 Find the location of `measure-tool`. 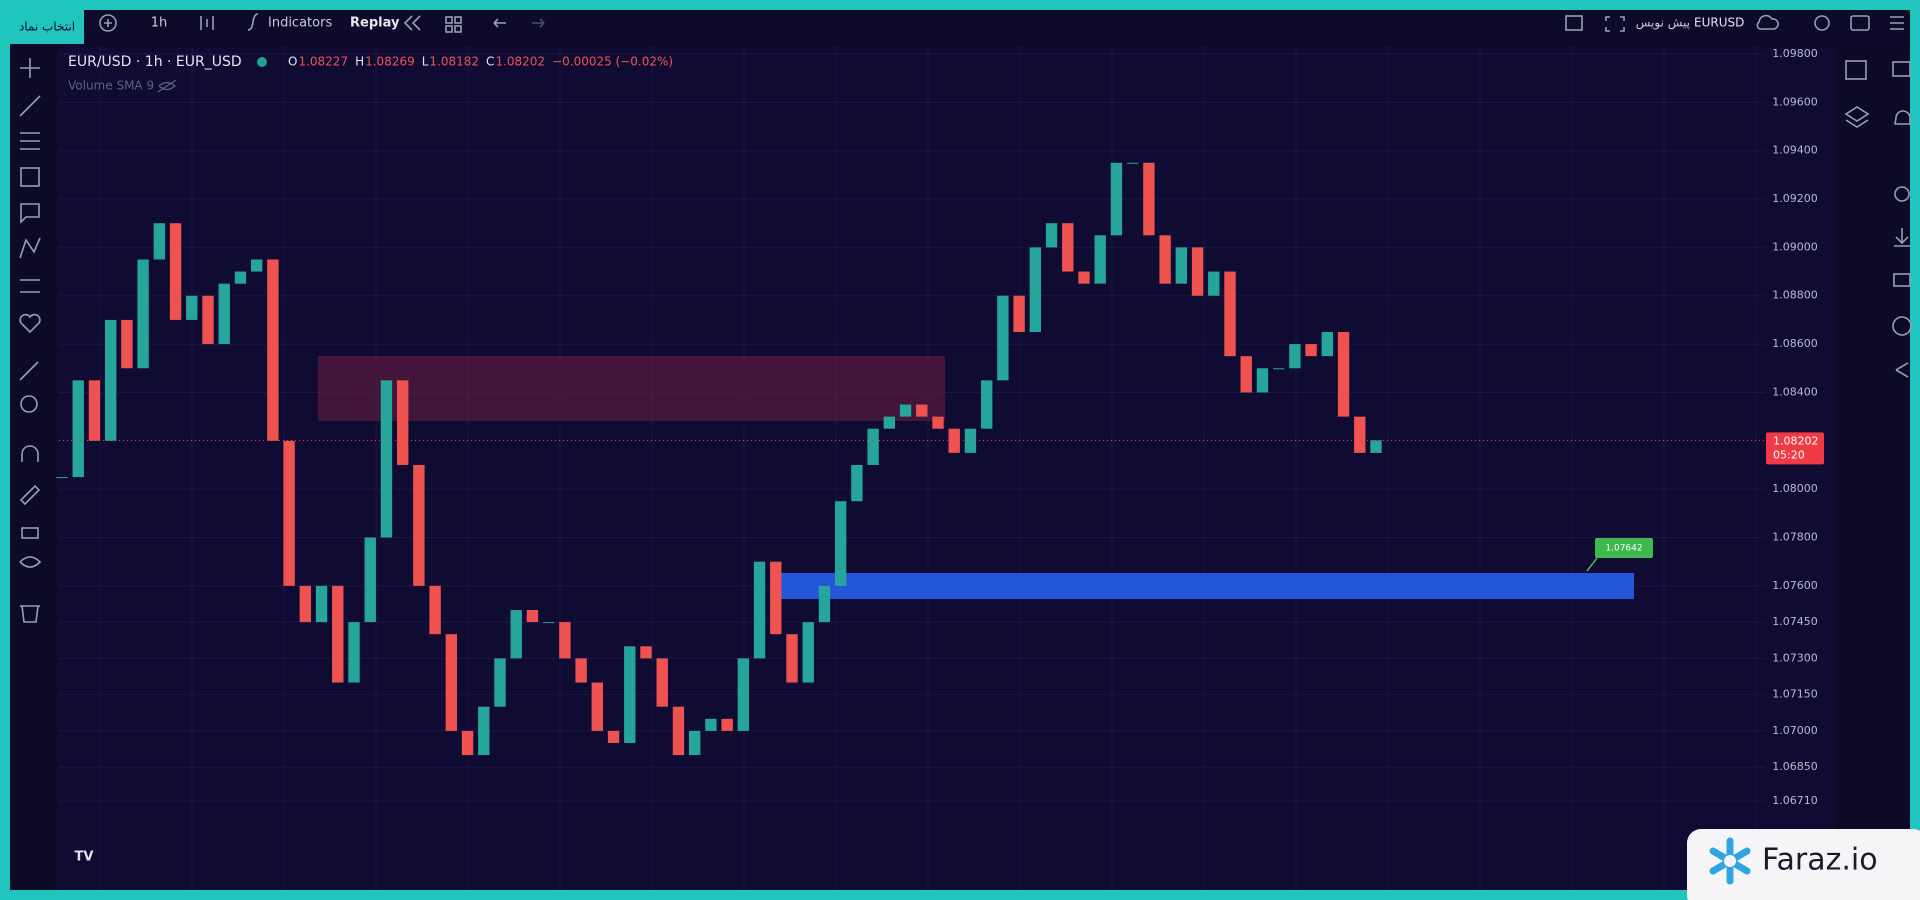

measure-tool is located at coordinates (29, 371).